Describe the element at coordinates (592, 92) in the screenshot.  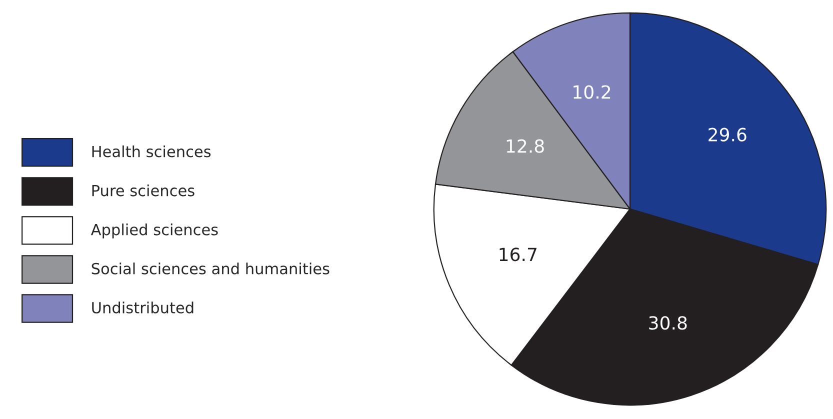
I see `data-label: 10.2` at that location.